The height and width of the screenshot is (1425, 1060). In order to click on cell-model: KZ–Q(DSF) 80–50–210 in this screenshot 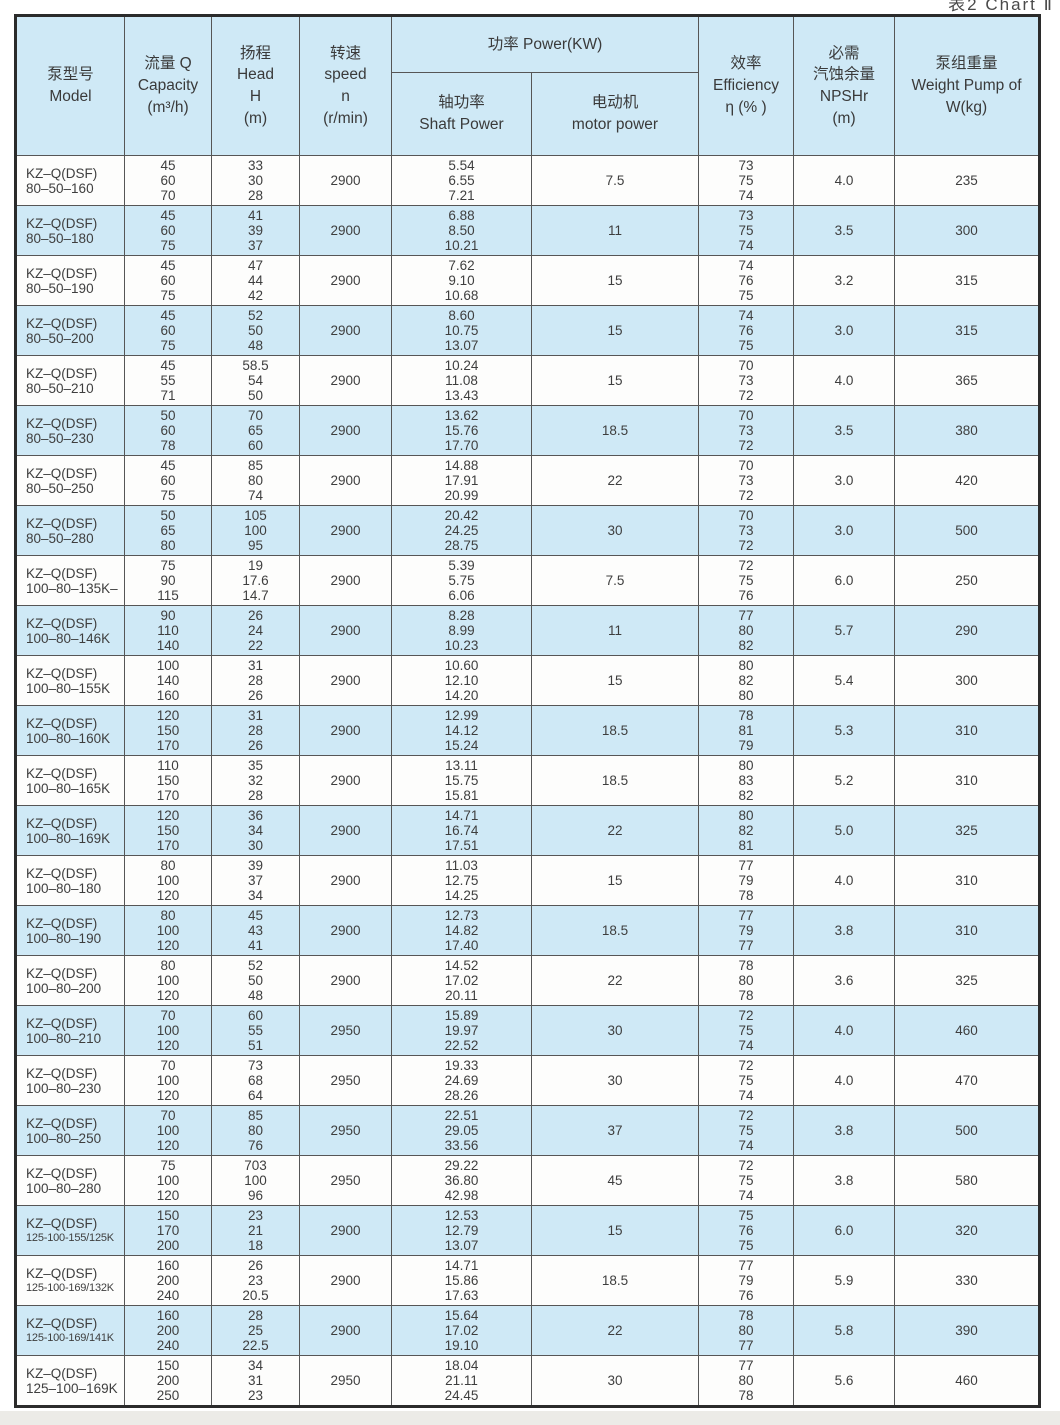, I will do `click(70, 380)`.